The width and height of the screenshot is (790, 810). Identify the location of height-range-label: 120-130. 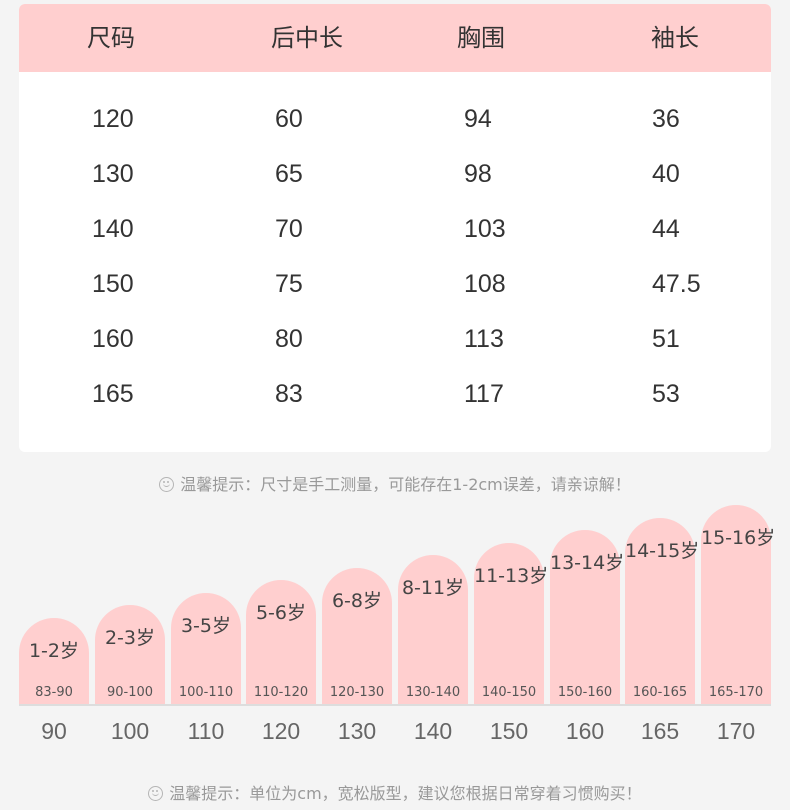
(357, 692).